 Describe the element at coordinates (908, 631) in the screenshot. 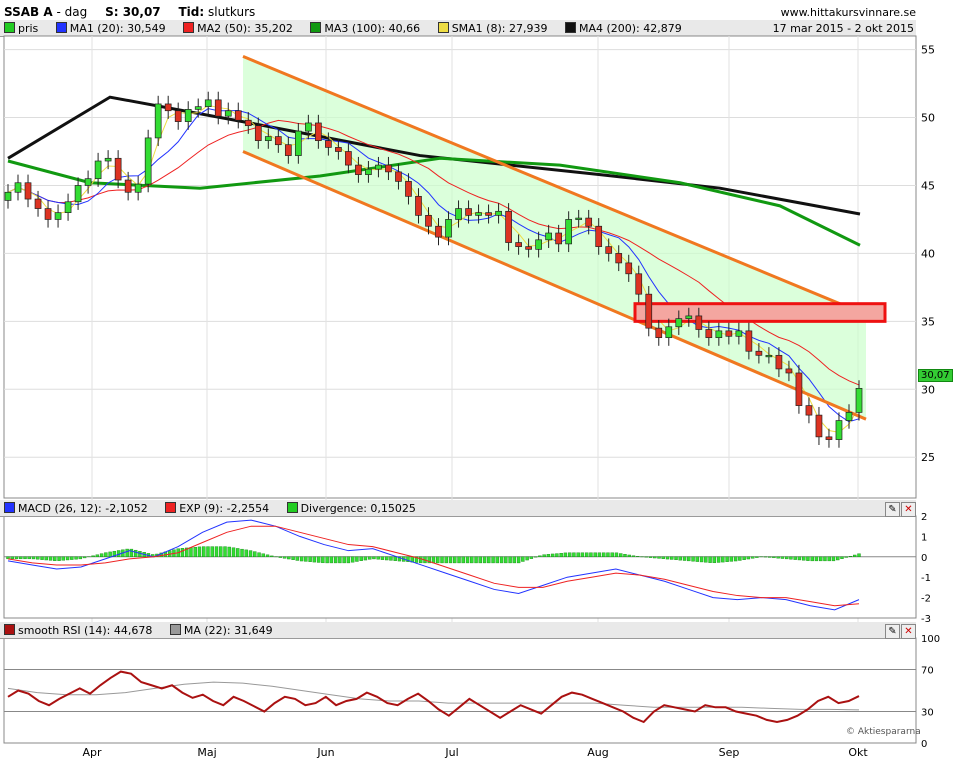

I see `rsi-close-icon: ✕` at that location.